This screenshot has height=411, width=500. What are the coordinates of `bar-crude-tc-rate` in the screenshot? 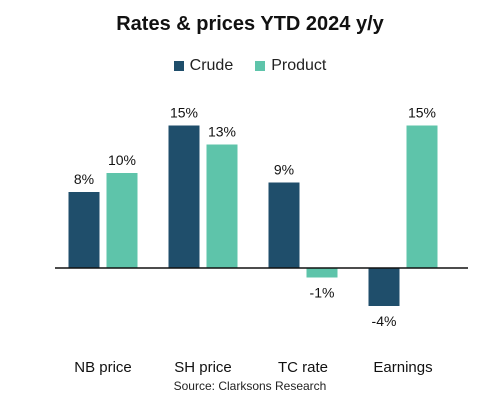 It's located at (284, 225).